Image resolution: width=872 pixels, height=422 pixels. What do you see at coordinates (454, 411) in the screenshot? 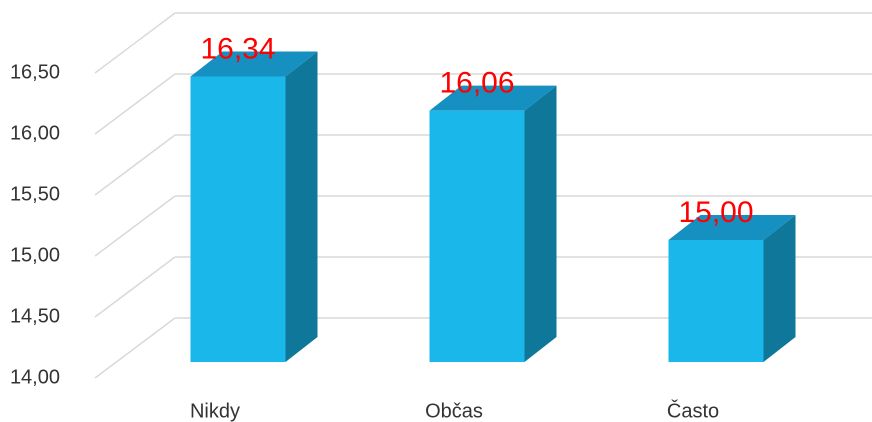
I see `x-tick-label: Občas` at bounding box center [454, 411].